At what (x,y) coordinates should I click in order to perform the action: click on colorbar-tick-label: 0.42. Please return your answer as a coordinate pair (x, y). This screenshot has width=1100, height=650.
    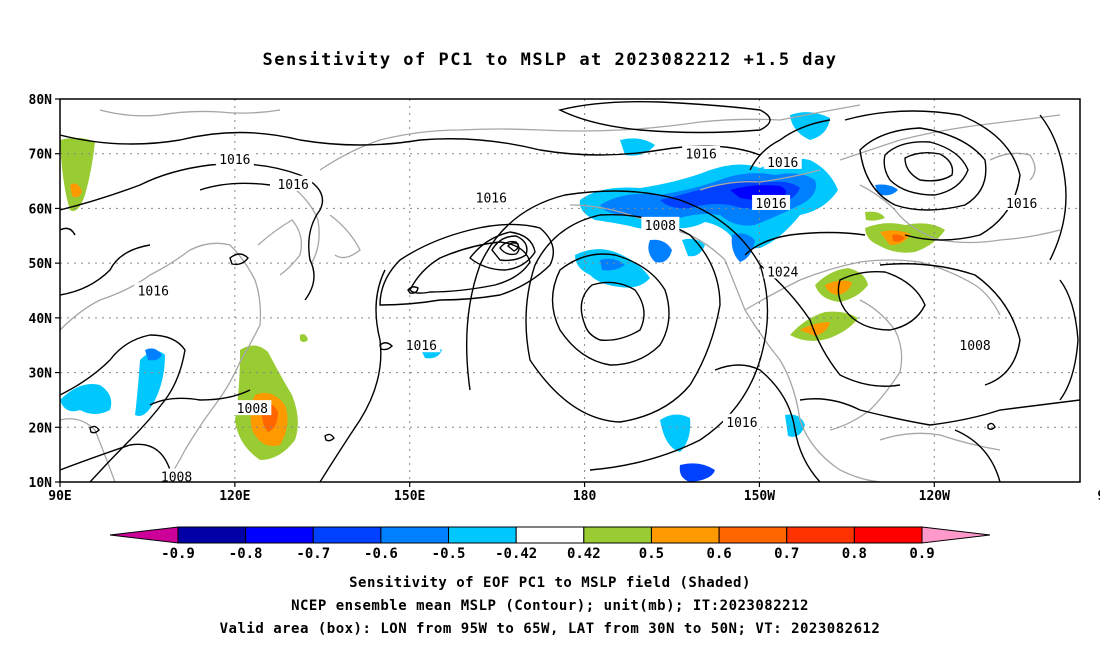
    Looking at the image, I should click on (584, 554).